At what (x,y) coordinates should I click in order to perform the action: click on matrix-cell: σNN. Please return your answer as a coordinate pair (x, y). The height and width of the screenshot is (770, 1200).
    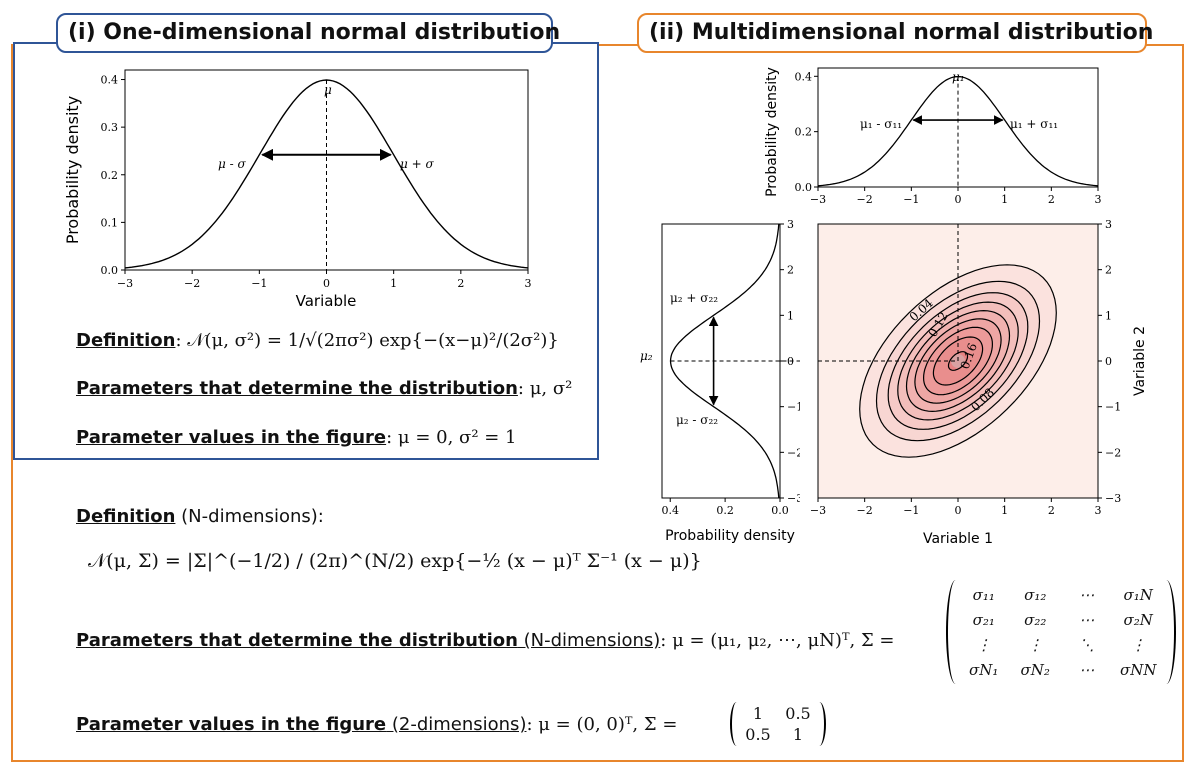
    Looking at the image, I should click on (1138, 669).